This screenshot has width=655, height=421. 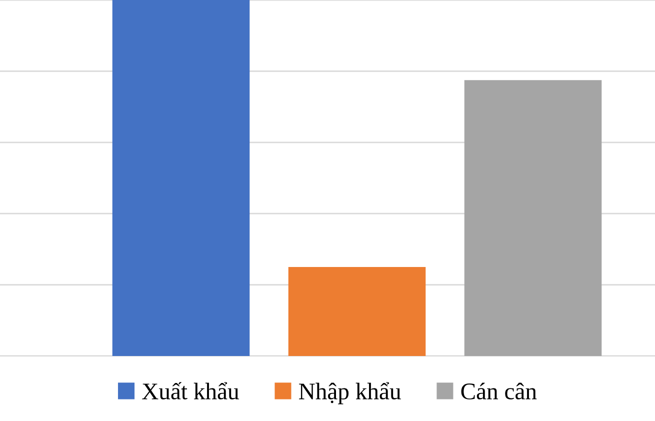 What do you see at coordinates (350, 393) in the screenshot?
I see `legend-label: Nhập khẩu` at bounding box center [350, 393].